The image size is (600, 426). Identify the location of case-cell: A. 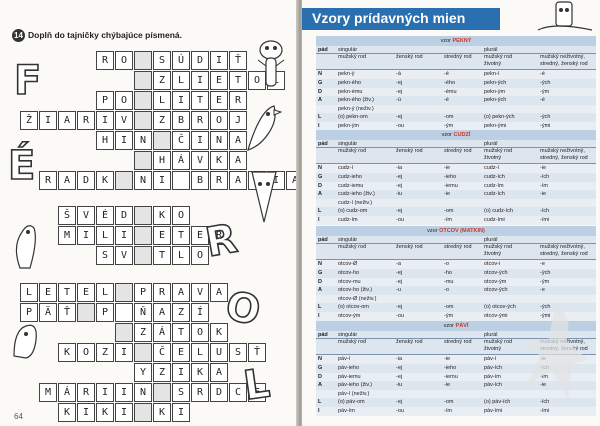
(320, 290).